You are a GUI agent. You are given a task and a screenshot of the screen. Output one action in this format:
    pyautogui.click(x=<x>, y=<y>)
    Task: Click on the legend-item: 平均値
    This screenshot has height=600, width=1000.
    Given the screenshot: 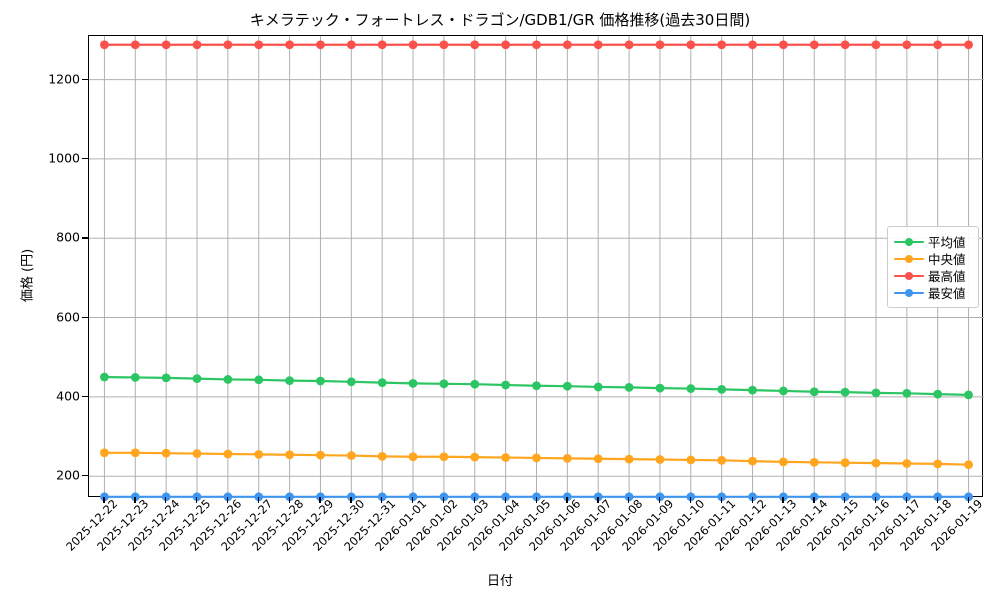 What is the action you would take?
    pyautogui.click(x=932, y=241)
    